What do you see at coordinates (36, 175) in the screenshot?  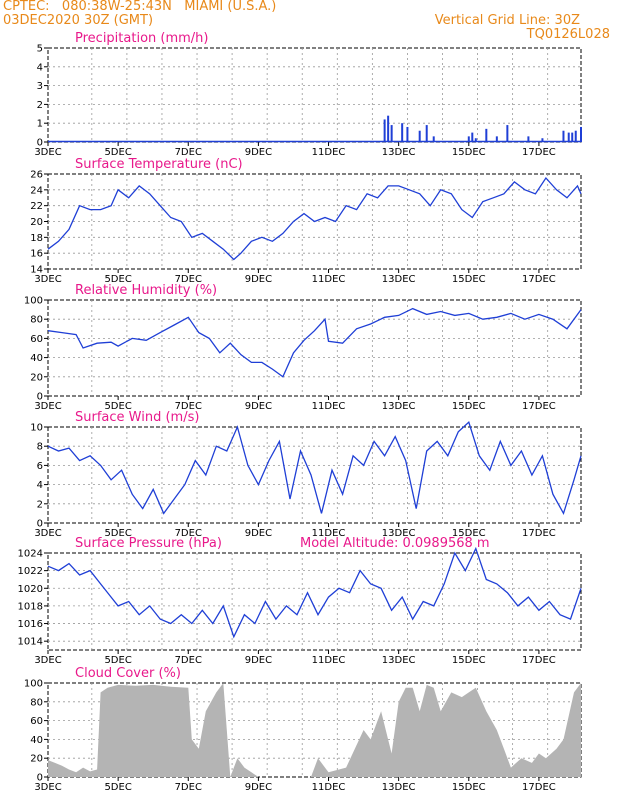 I see `panel2-ytick-label: 26` at bounding box center [36, 175].